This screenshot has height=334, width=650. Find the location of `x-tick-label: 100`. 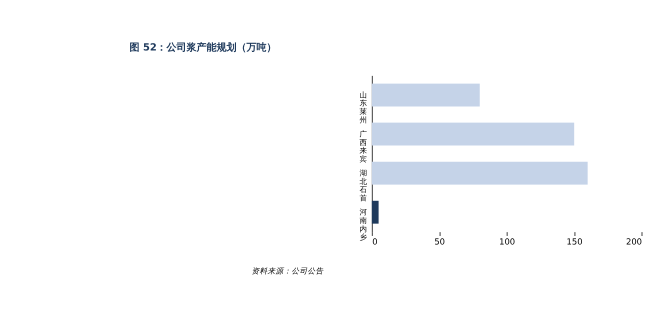

x-tick-label: 100 is located at coordinates (507, 241).